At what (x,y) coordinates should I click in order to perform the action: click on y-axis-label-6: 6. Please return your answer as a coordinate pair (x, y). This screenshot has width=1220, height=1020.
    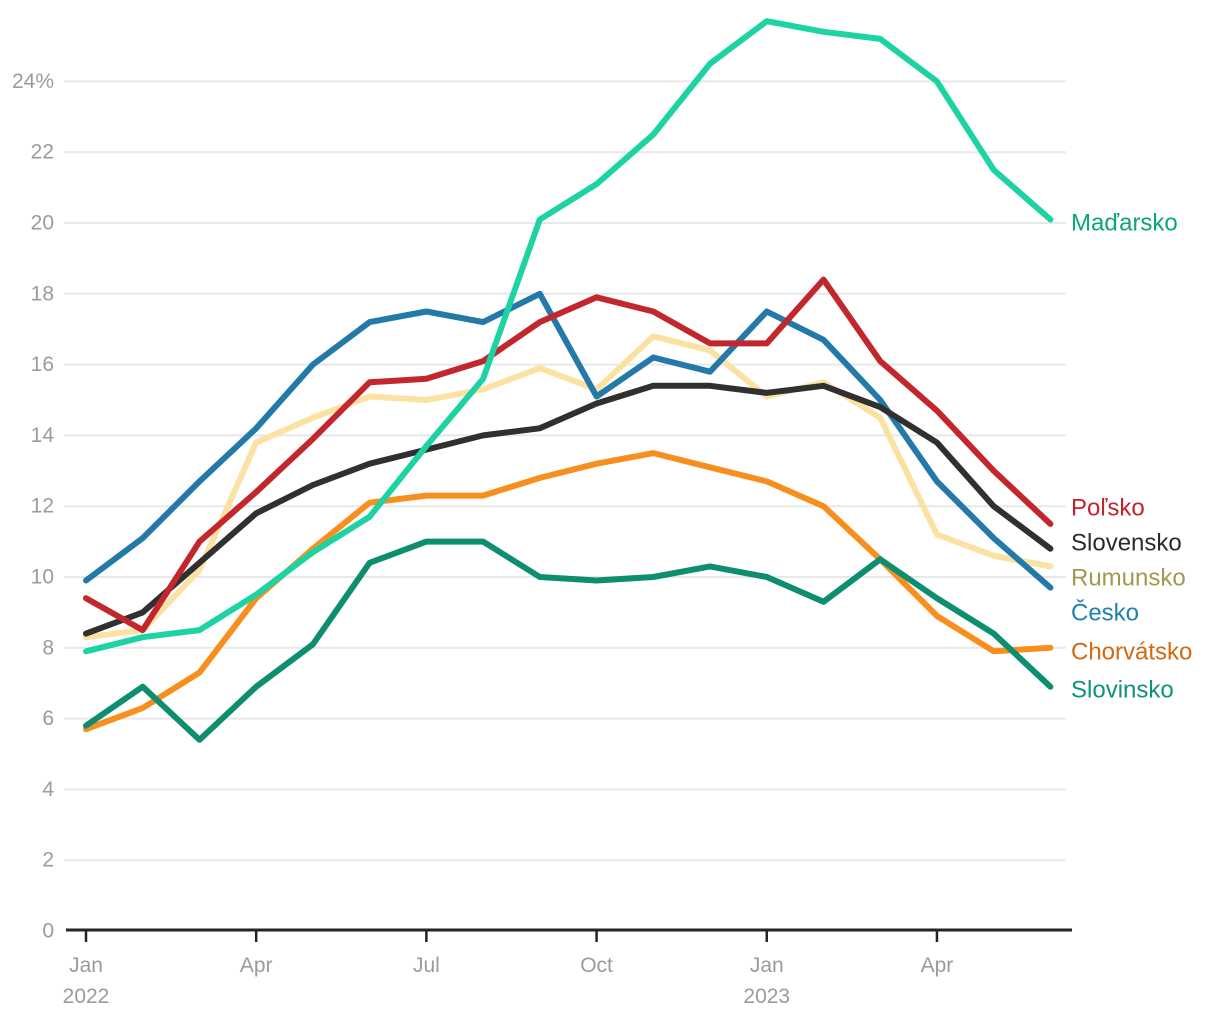
    Looking at the image, I should click on (48, 718).